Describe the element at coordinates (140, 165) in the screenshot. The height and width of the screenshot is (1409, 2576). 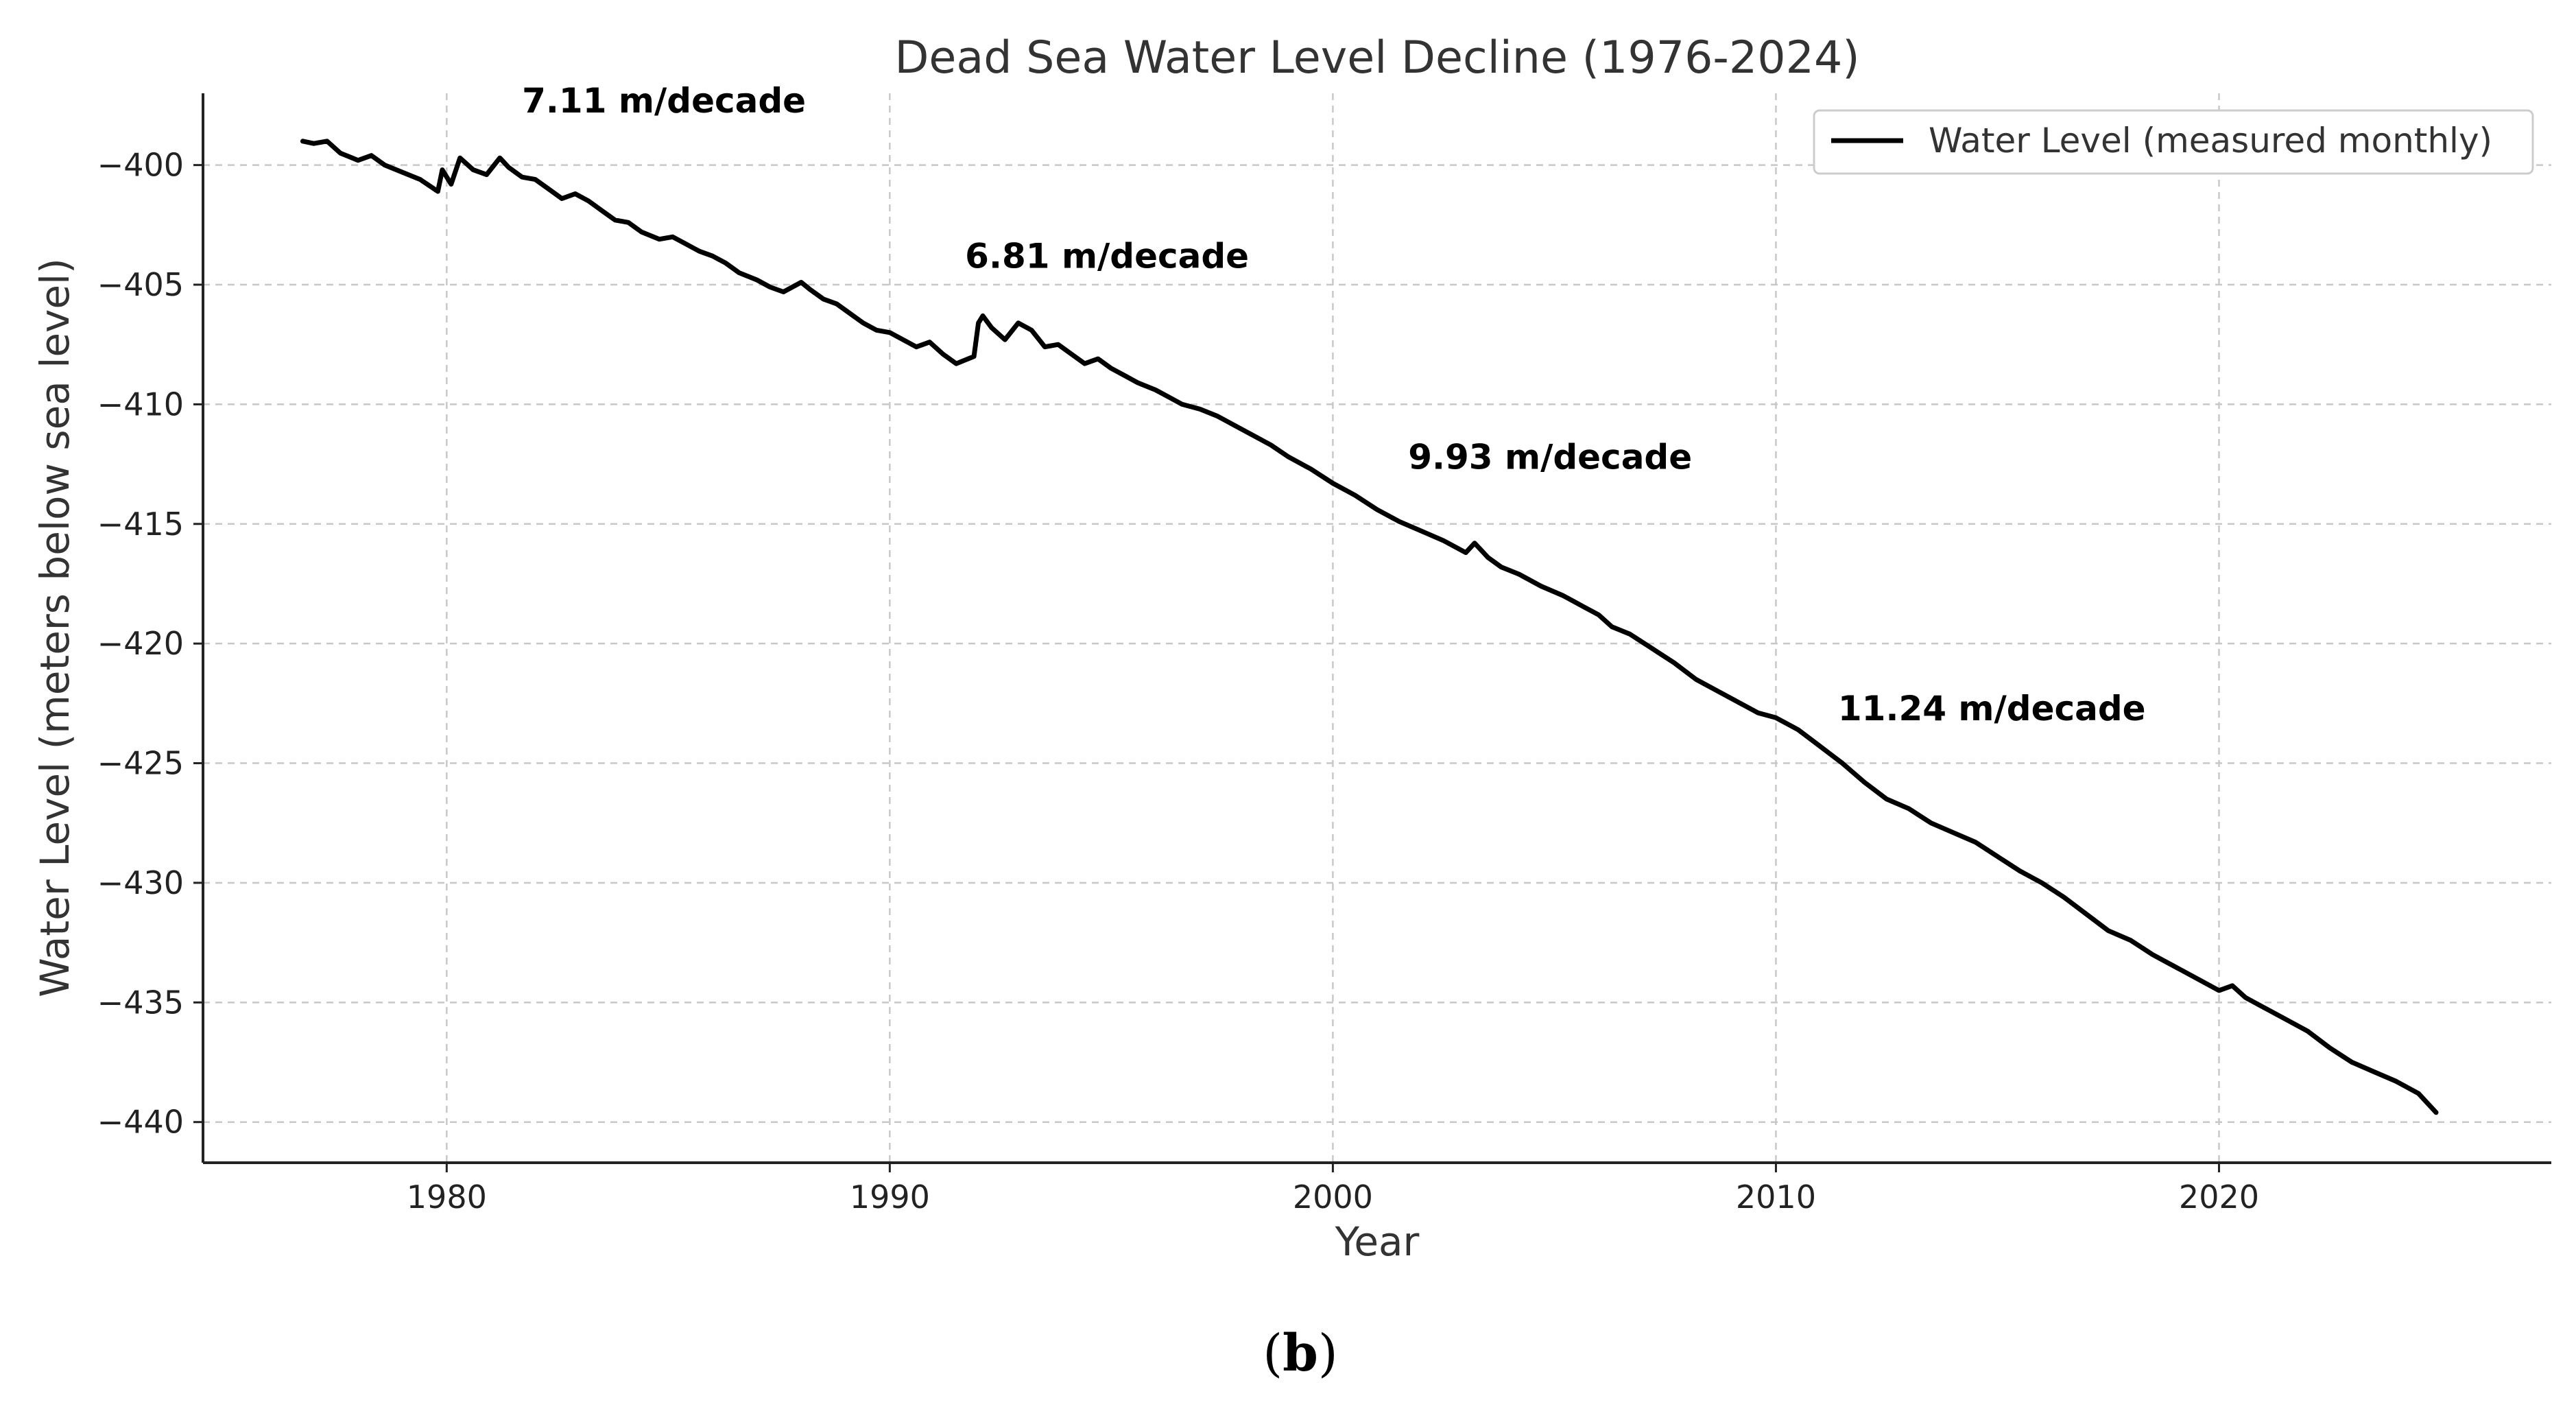
I see `y-tick-label: −400` at that location.